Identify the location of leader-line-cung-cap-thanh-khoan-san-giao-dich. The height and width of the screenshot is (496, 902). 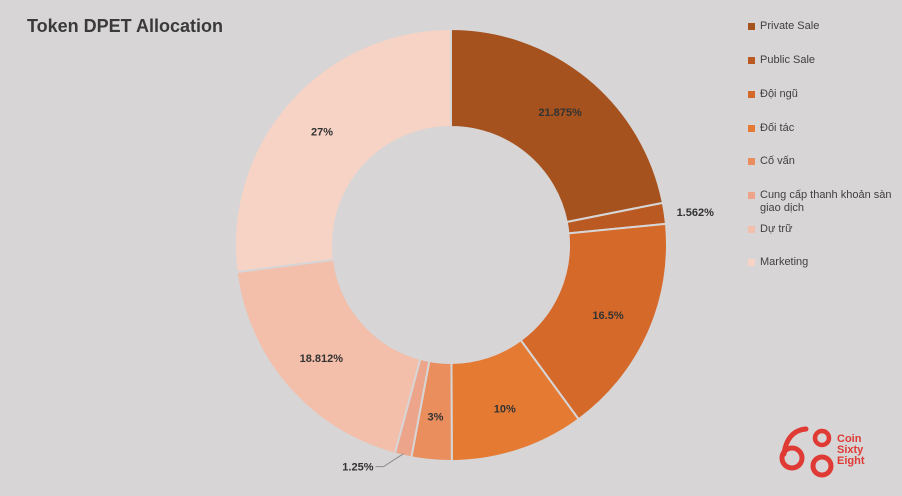
(389, 460).